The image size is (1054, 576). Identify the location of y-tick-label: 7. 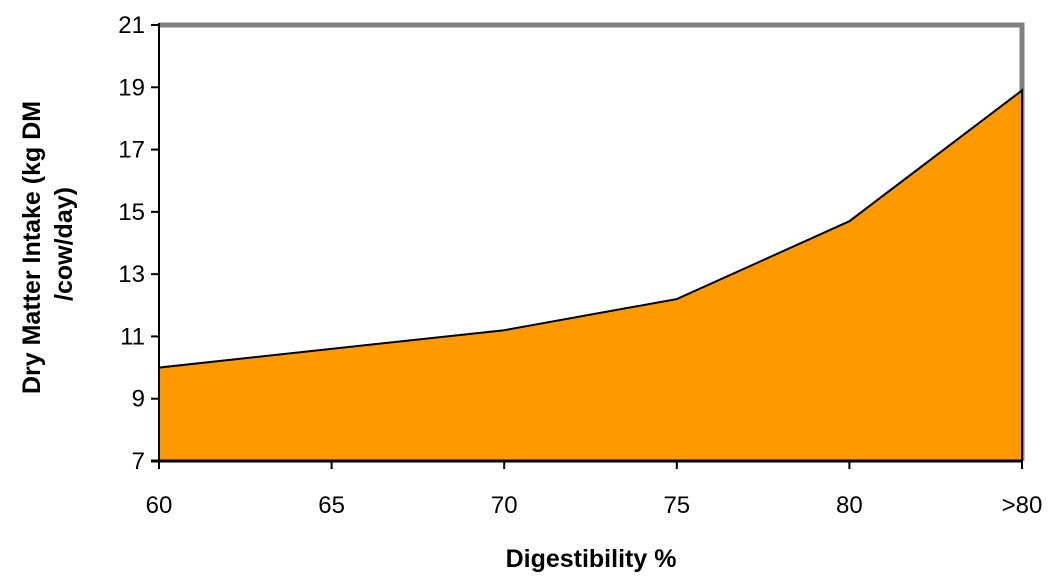
(138, 461).